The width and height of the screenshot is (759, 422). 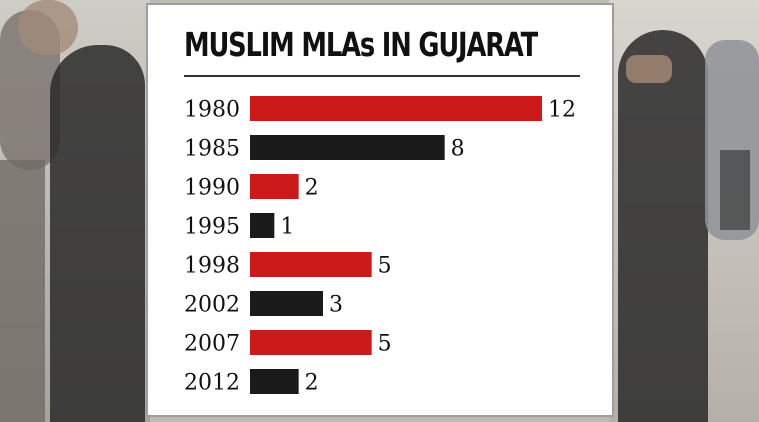 What do you see at coordinates (212, 266) in the screenshot?
I see `year-label: 1998` at bounding box center [212, 266].